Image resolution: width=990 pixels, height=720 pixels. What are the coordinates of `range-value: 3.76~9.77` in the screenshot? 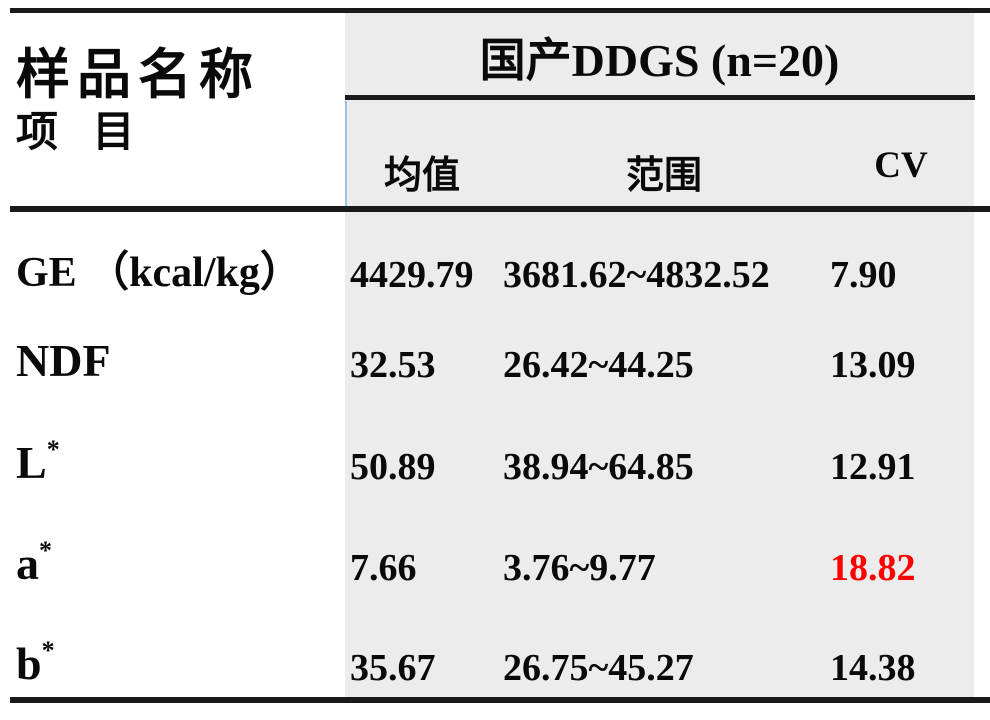 It's located at (579, 568).